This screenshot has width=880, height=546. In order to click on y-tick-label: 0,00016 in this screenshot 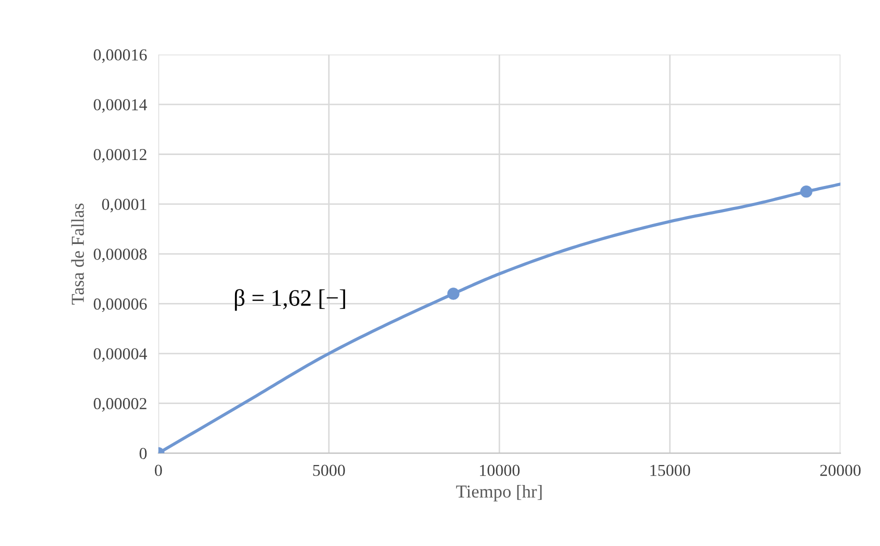, I will do `click(120, 56)`.